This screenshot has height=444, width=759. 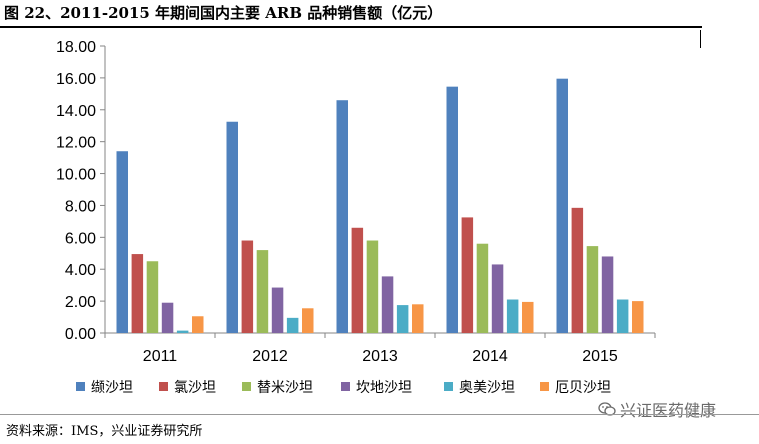 What do you see at coordinates (351, 27) in the screenshot?
I see `title-divider` at bounding box center [351, 27].